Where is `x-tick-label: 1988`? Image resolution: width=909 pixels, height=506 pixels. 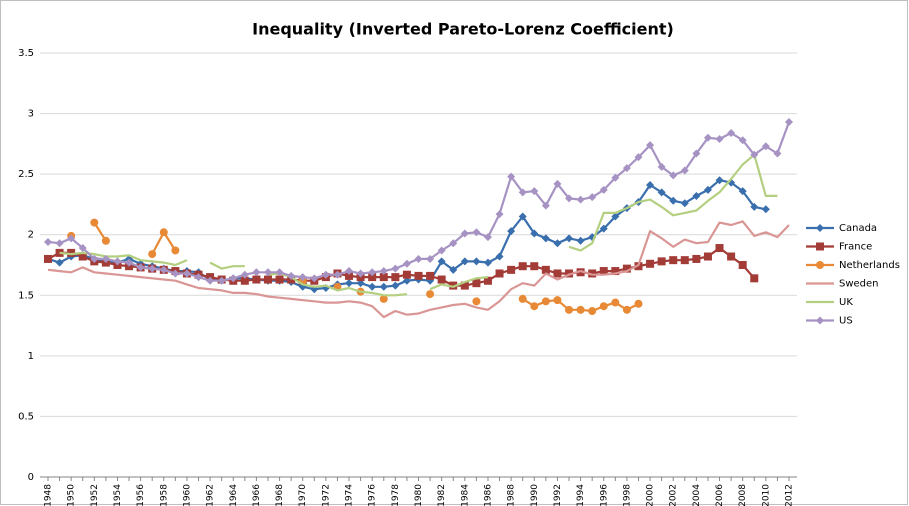 x-tick-label: 1988 is located at coordinates (512, 495).